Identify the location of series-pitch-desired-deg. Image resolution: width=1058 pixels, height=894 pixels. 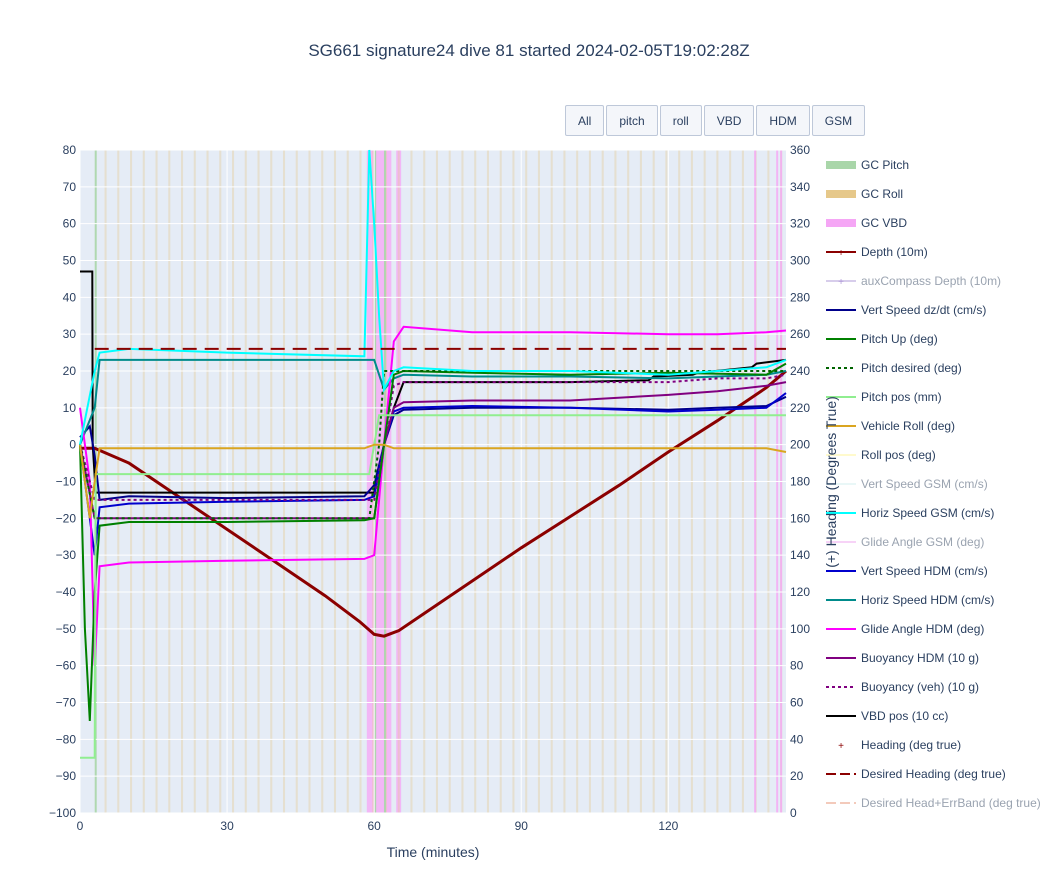
(432, 445).